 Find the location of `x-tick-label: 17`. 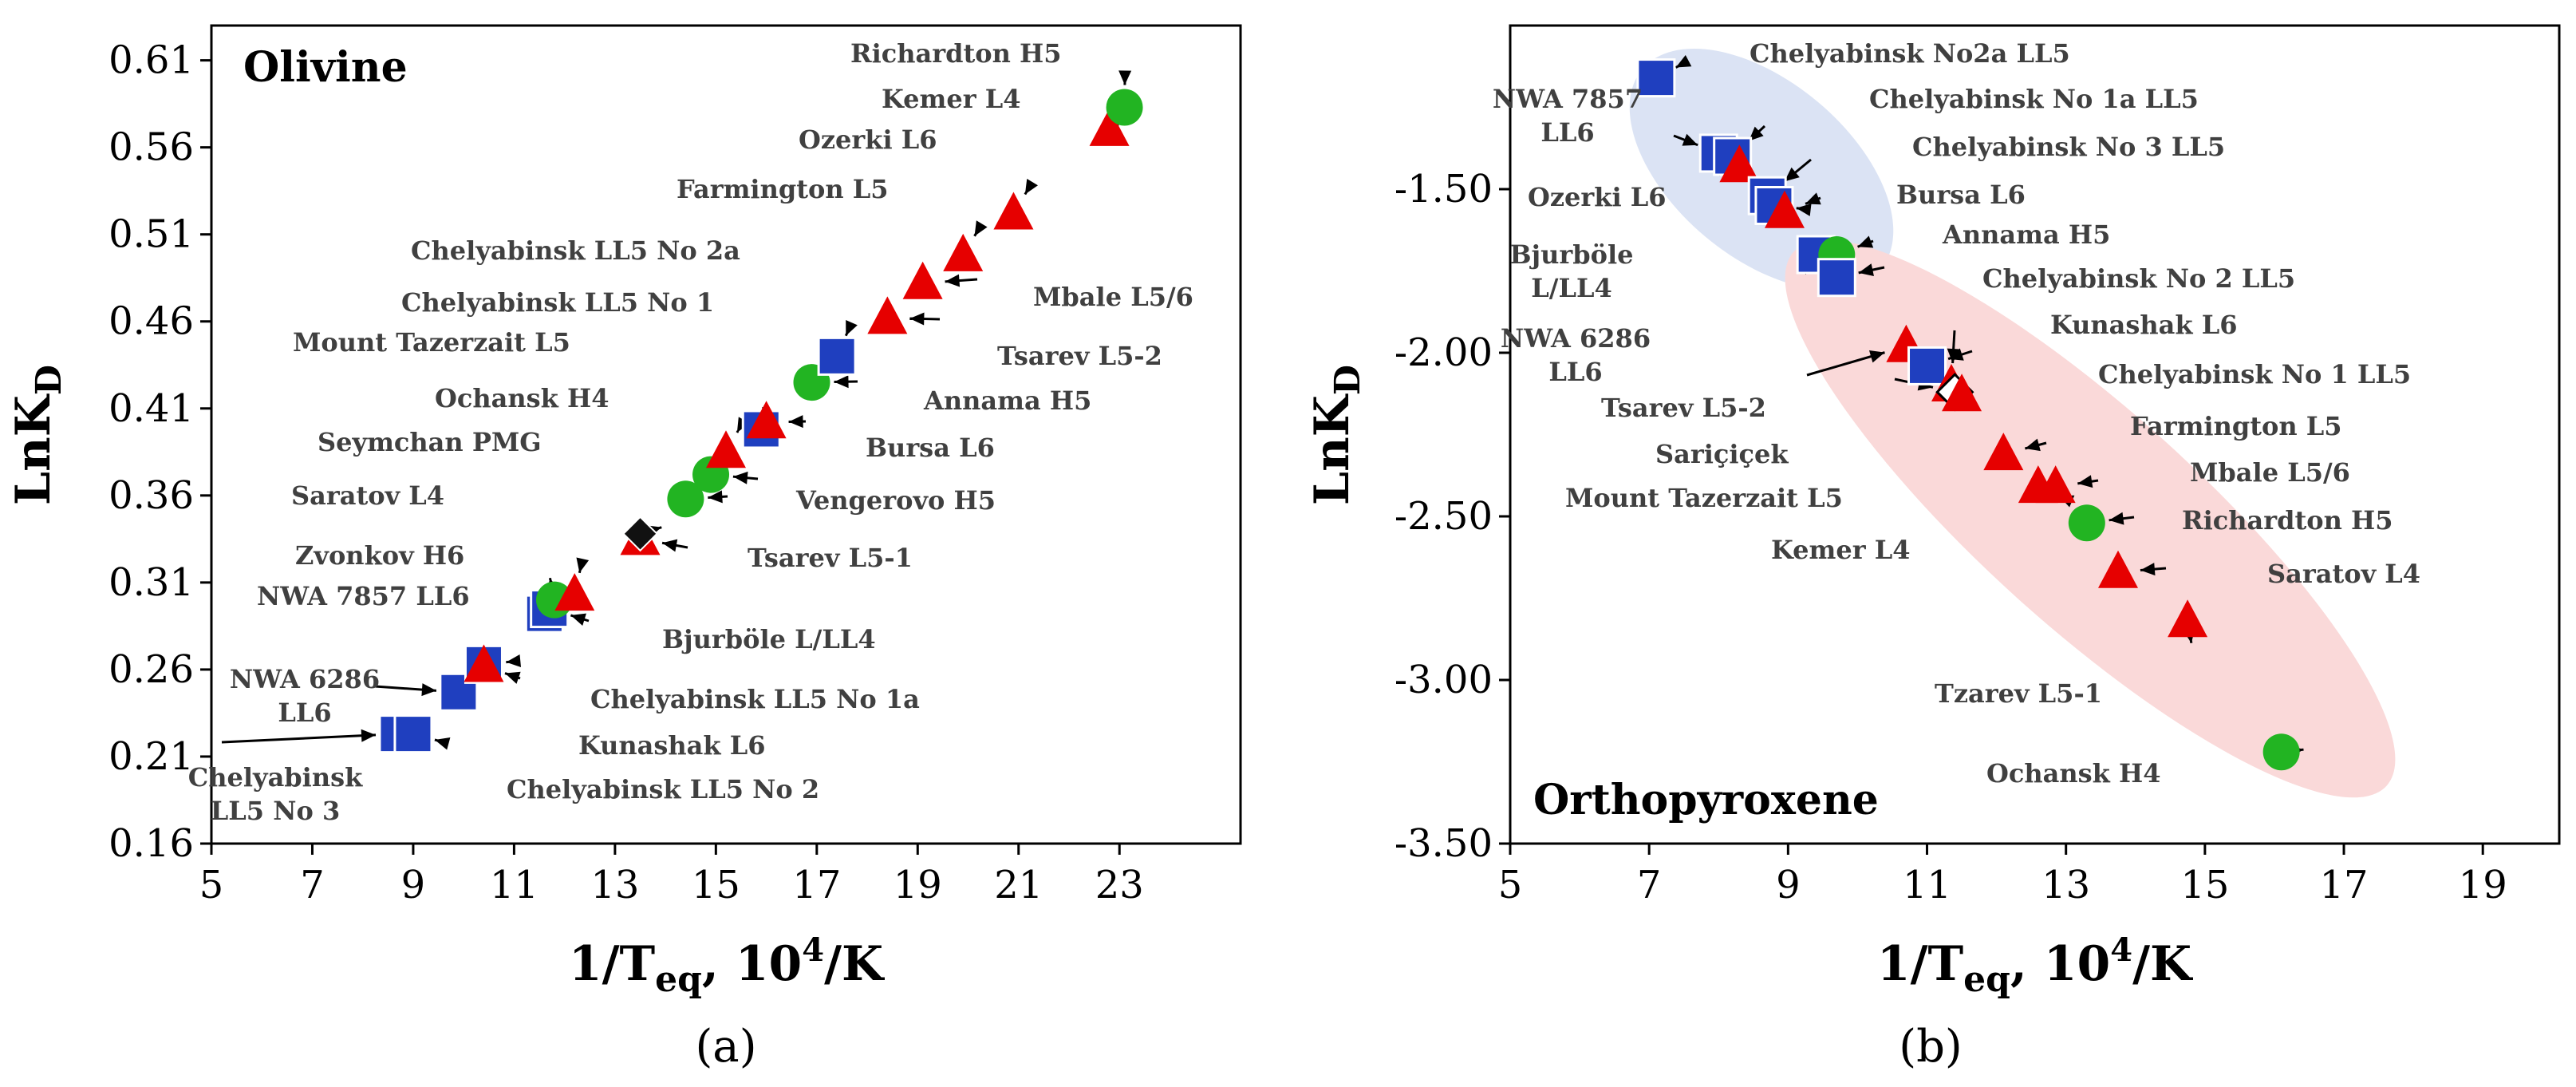

x-tick-label: 17 is located at coordinates (817, 885).